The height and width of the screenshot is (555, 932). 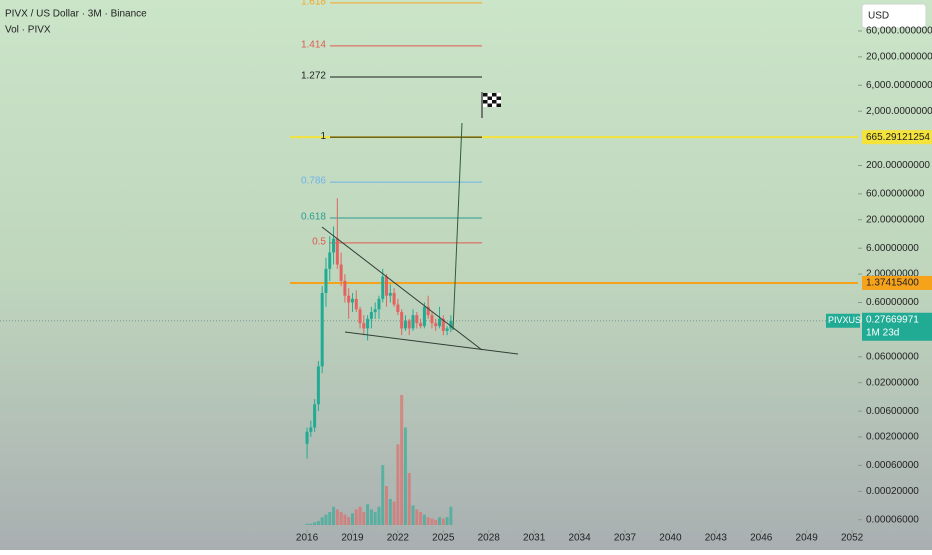 I want to click on x-tick-label: 2028, so click(x=489, y=538).